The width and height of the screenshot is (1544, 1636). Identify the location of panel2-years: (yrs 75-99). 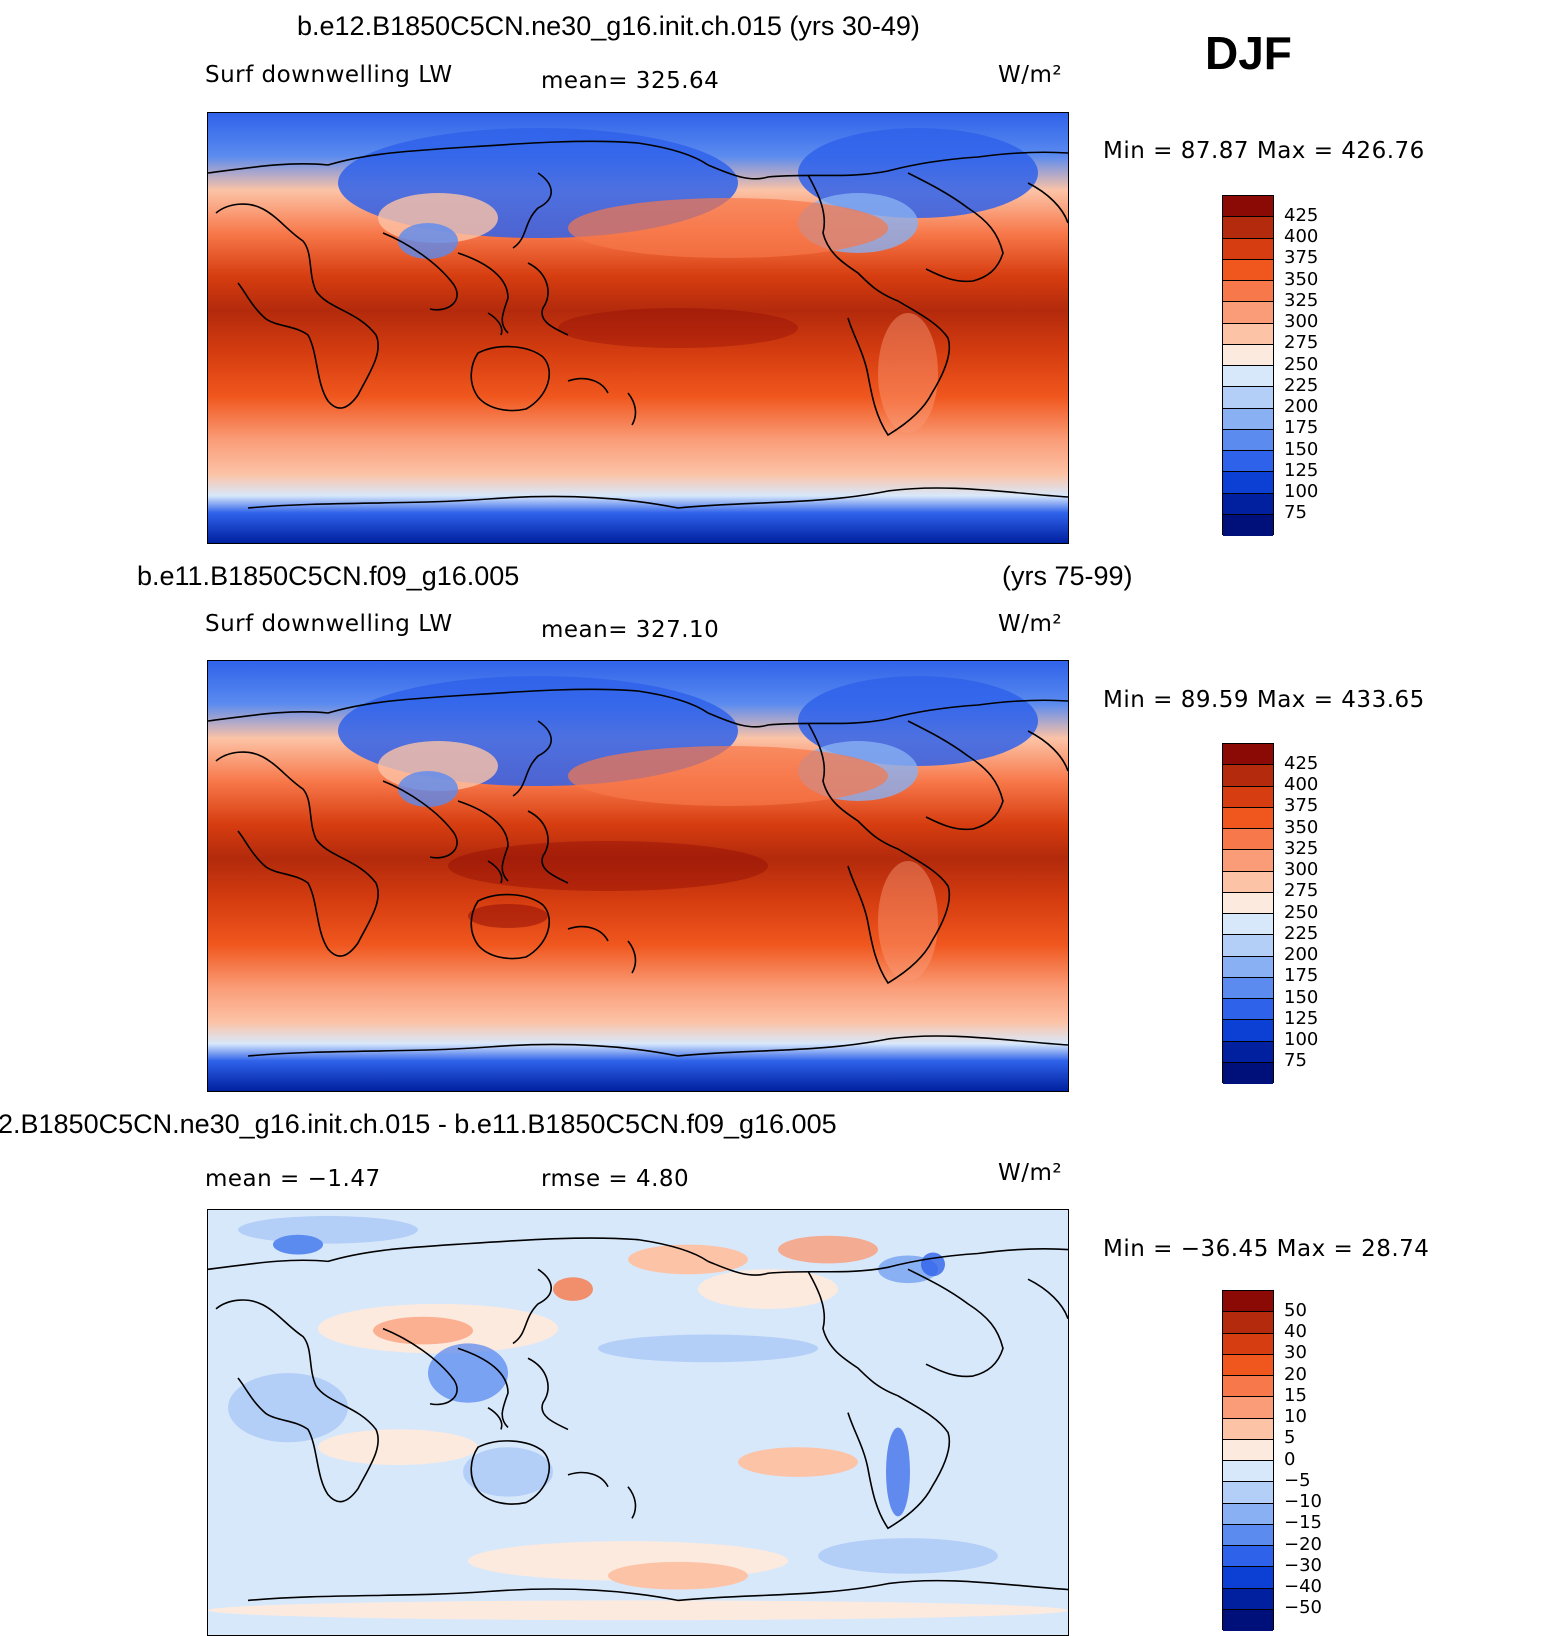
(1067, 576).